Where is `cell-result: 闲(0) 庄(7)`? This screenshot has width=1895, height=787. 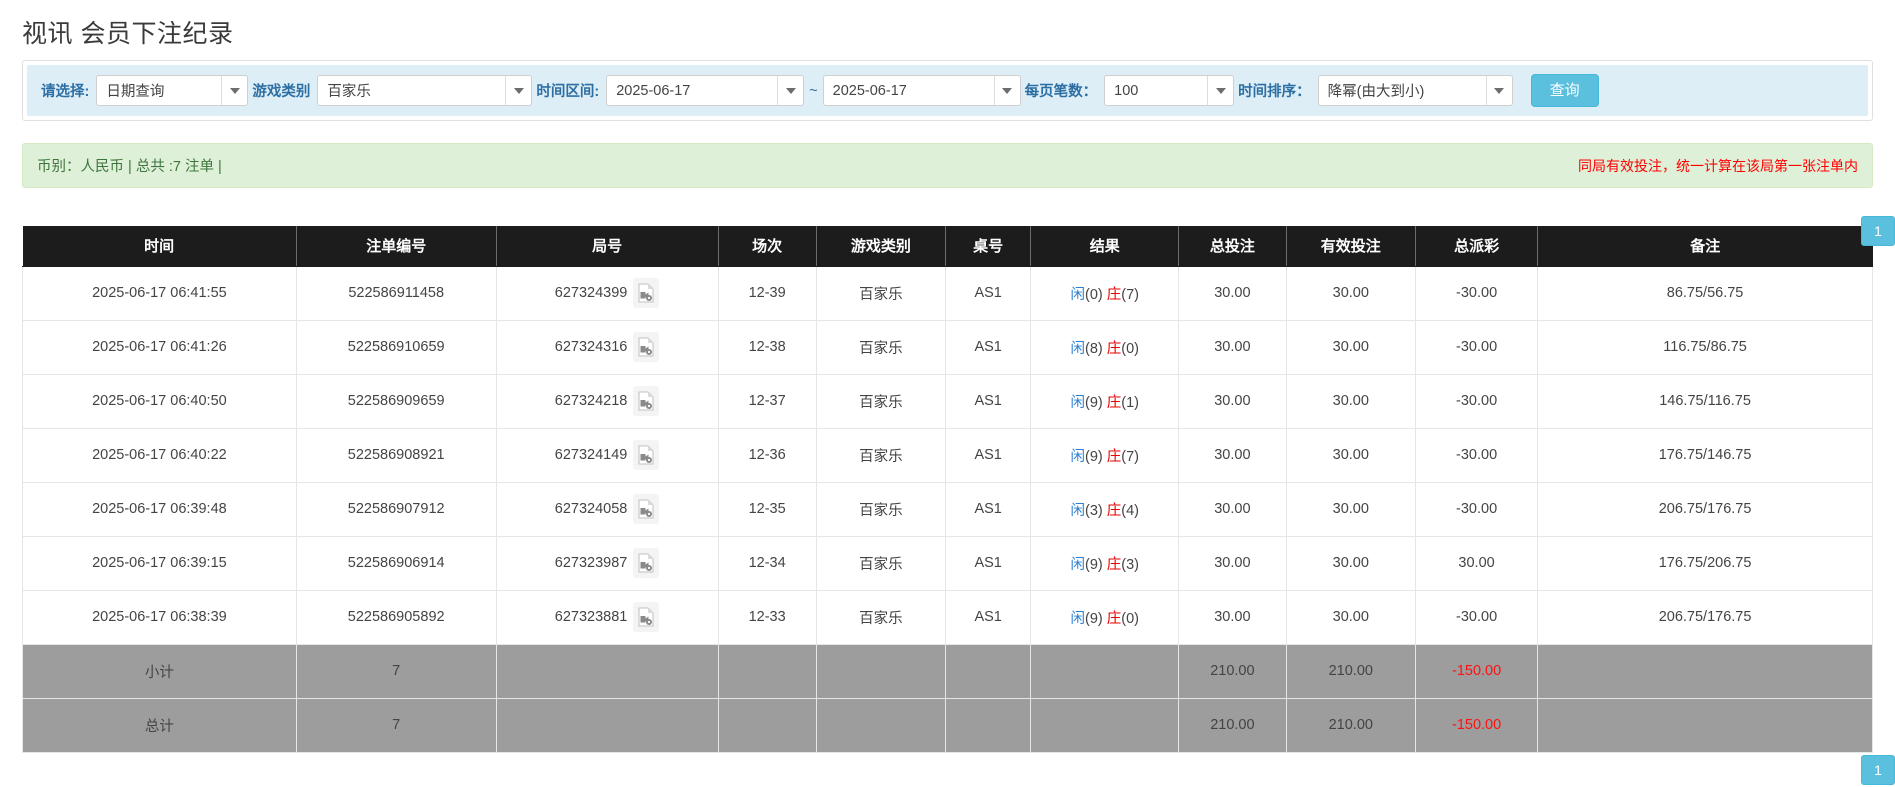 cell-result: 闲(0) 庄(7) is located at coordinates (1105, 293).